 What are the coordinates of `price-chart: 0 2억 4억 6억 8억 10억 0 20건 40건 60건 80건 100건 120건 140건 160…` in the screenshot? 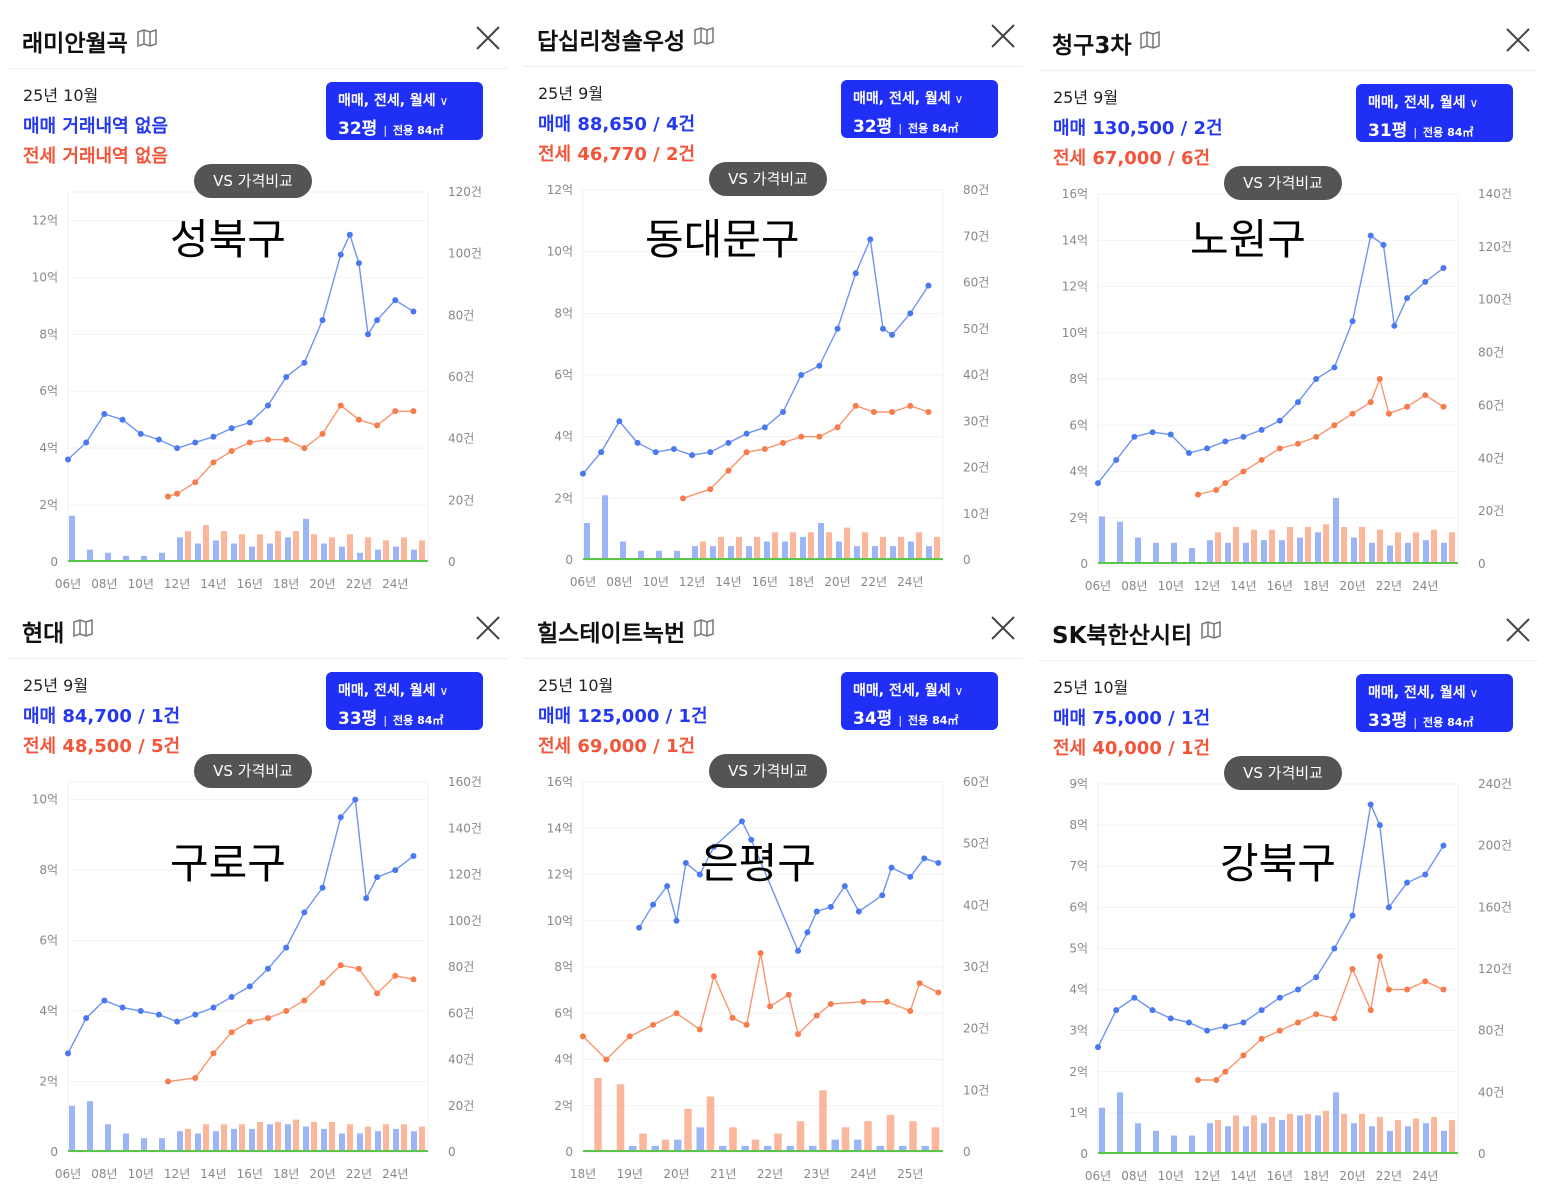 It's located at (257, 978).